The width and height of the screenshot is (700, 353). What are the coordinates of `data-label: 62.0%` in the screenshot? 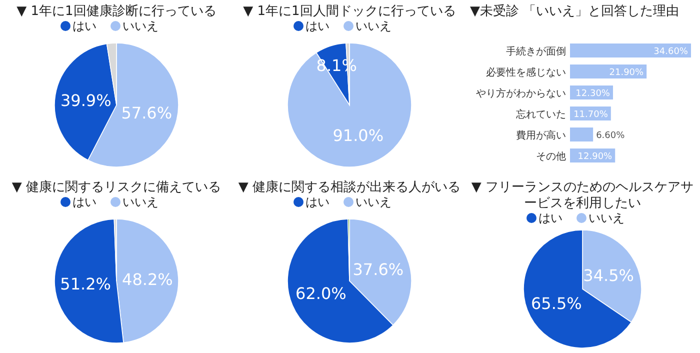 It's located at (321, 294).